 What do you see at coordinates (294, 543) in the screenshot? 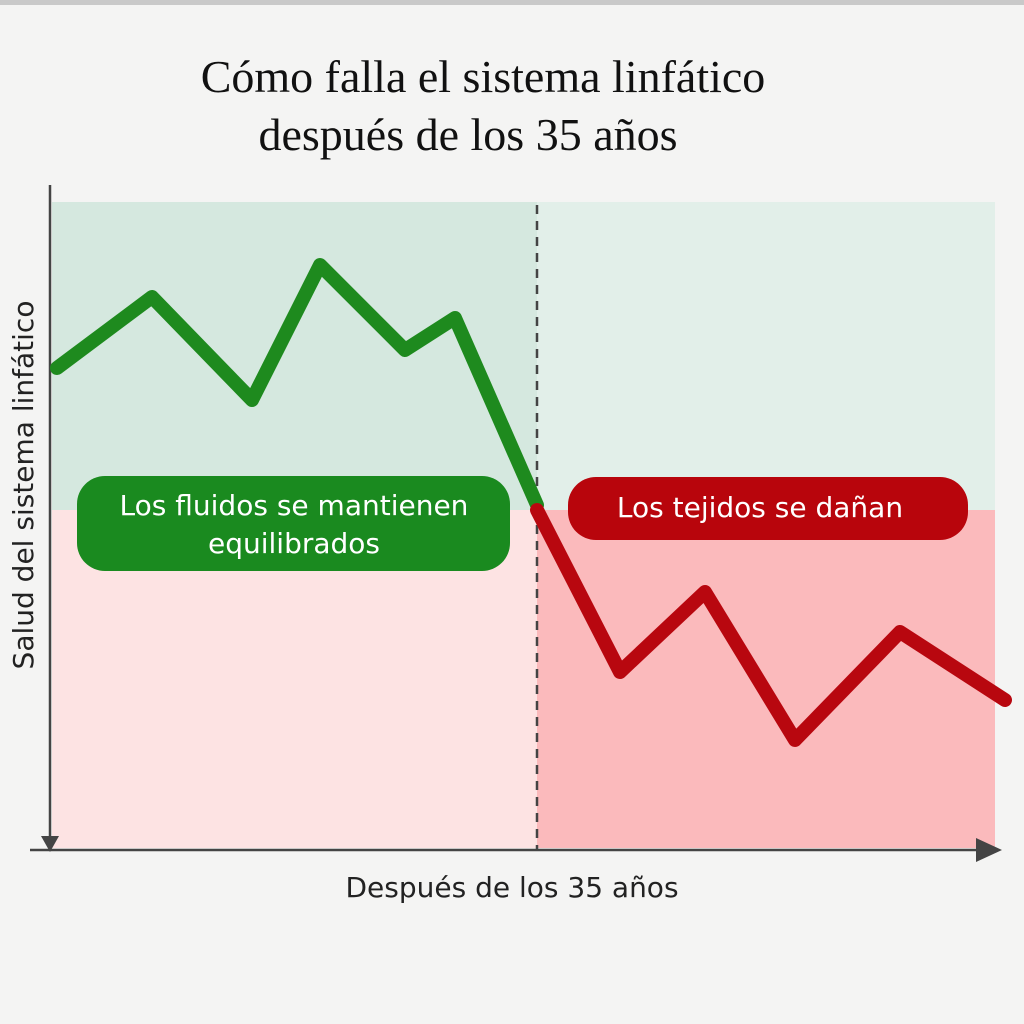
I see `label-text: equilibrados` at bounding box center [294, 543].